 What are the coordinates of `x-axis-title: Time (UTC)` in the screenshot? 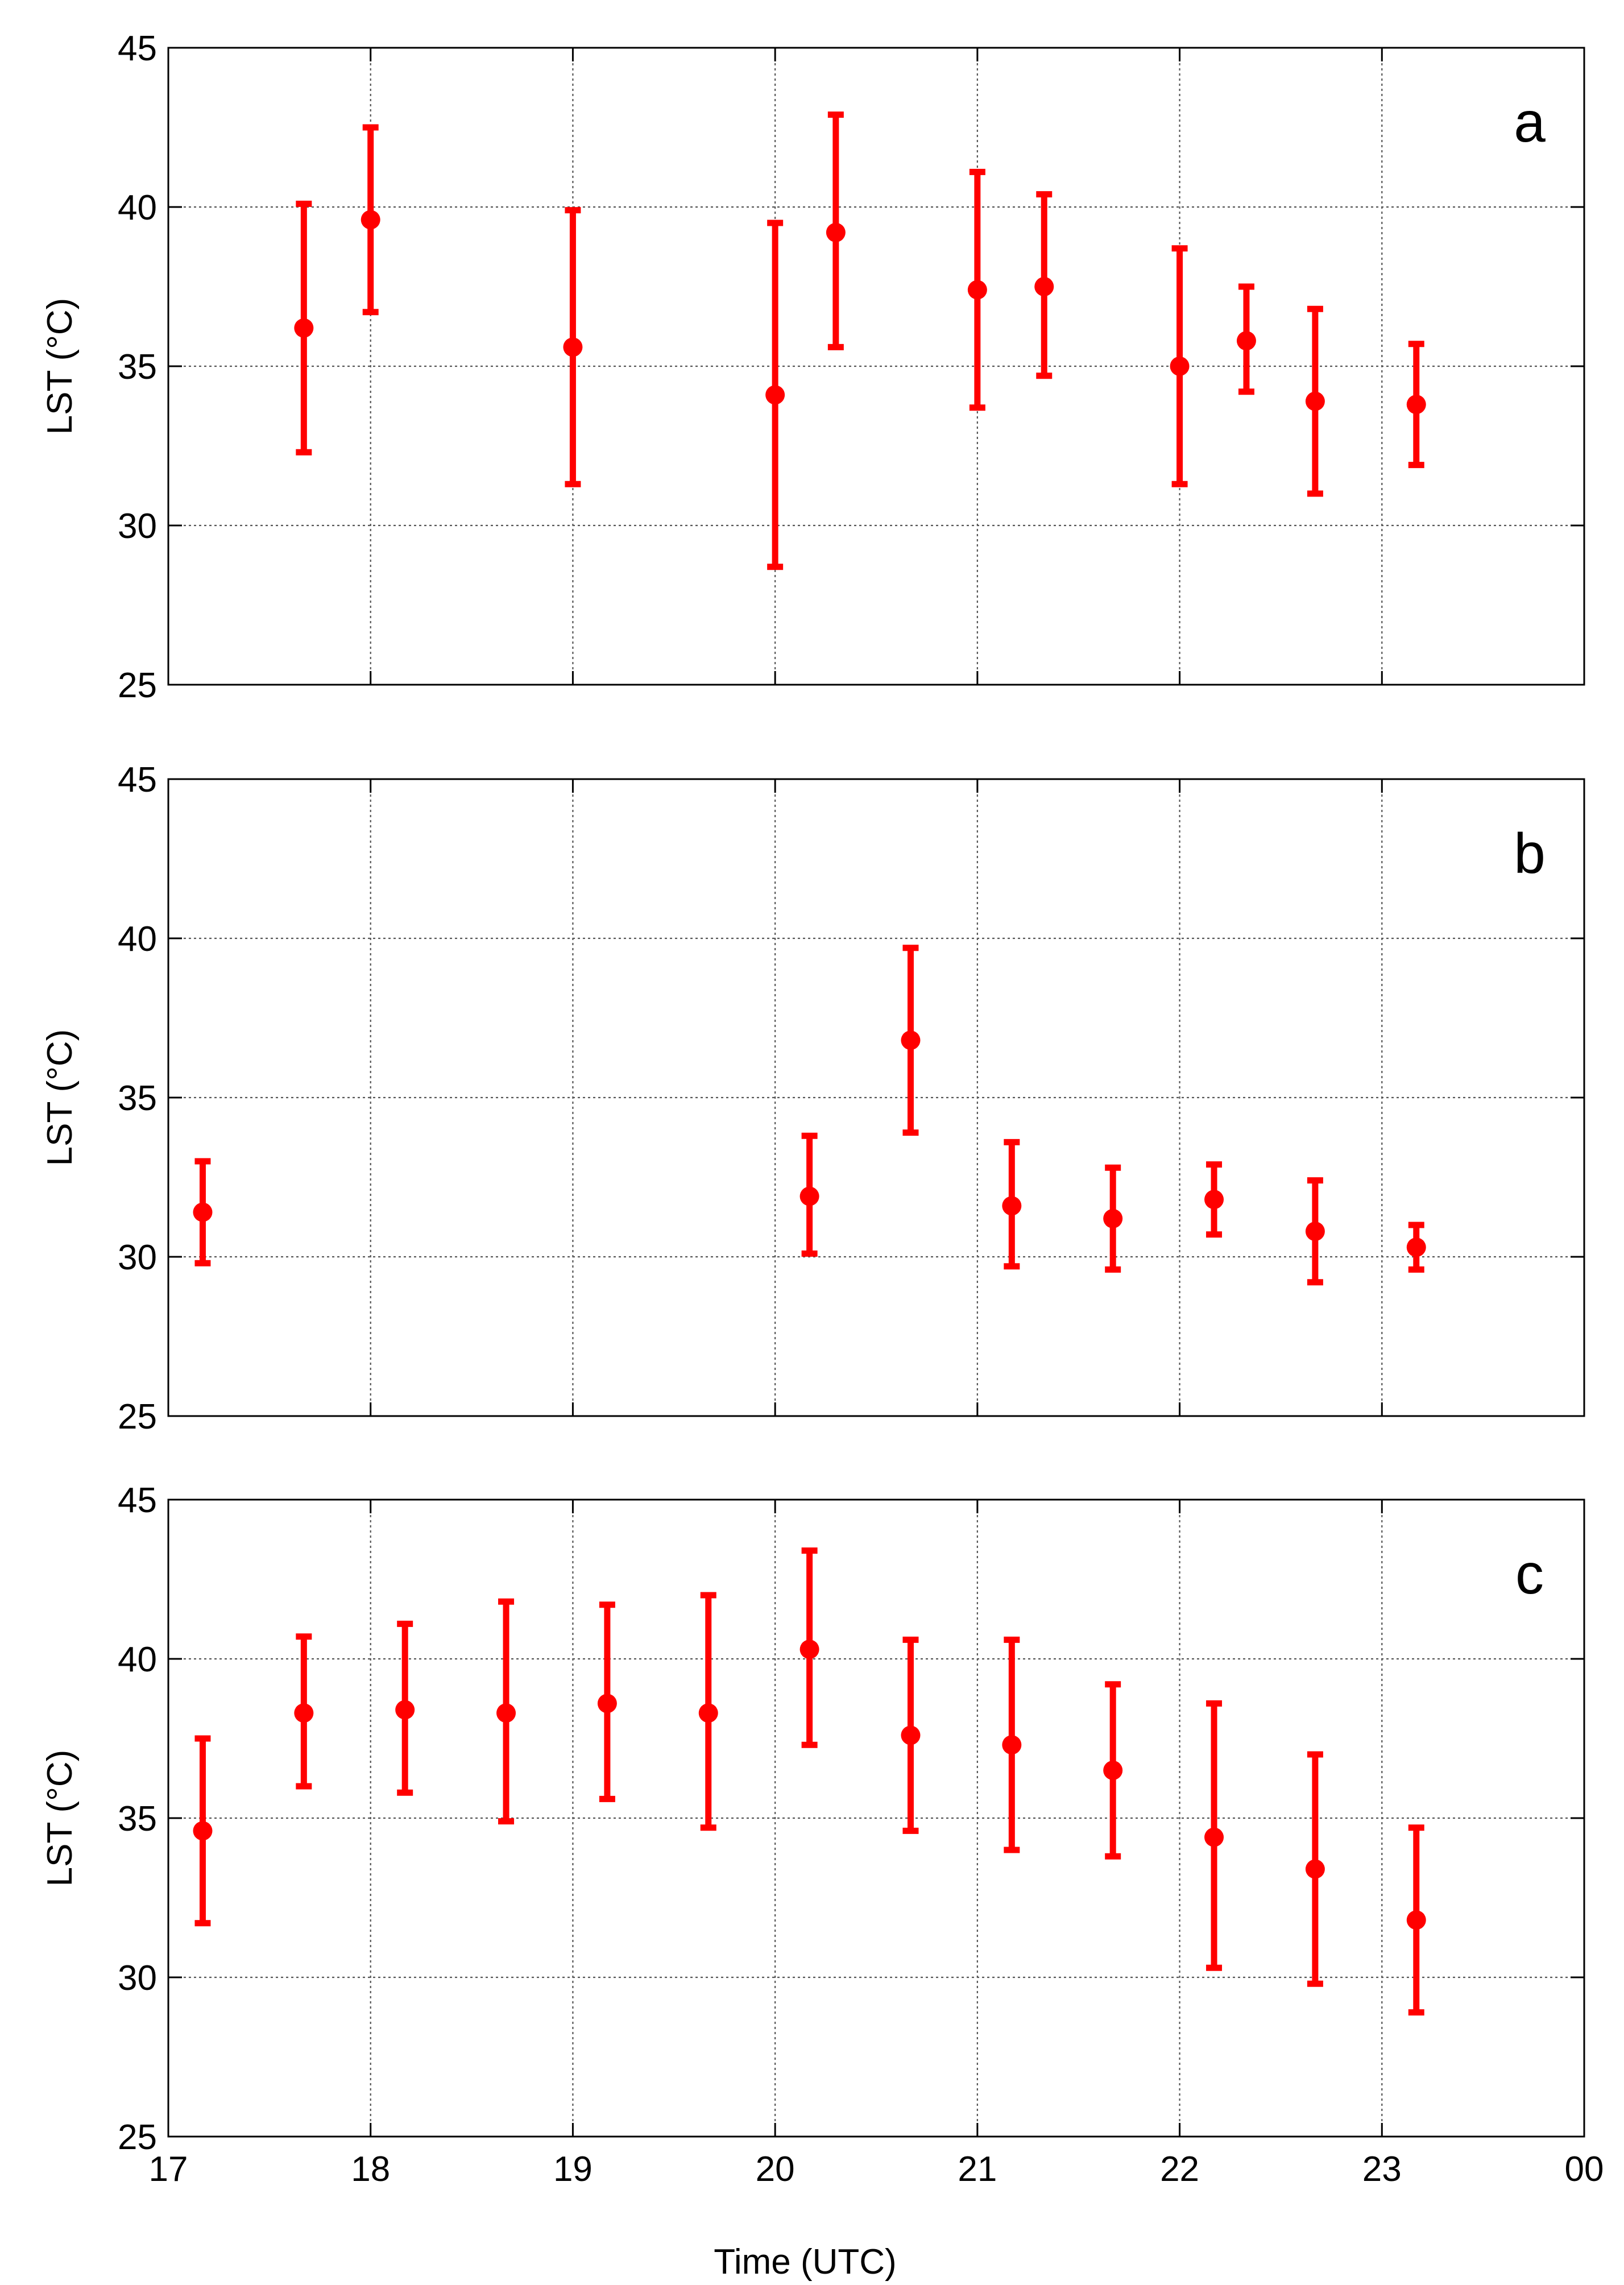 It's located at (805, 2262).